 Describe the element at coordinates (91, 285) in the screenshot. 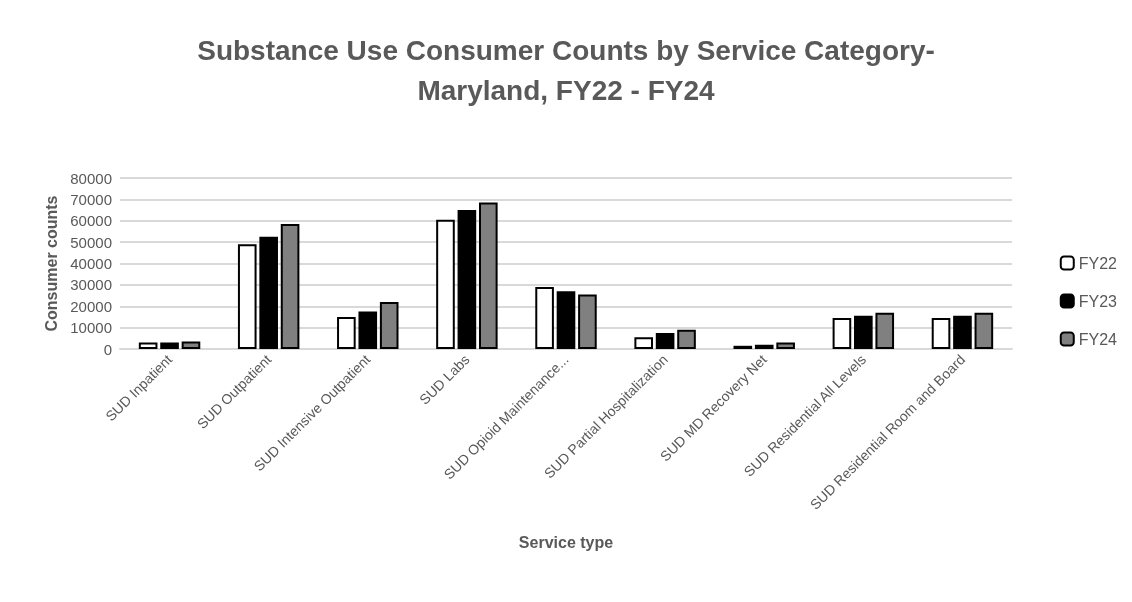

I see `y-tick-label: 30000` at that location.